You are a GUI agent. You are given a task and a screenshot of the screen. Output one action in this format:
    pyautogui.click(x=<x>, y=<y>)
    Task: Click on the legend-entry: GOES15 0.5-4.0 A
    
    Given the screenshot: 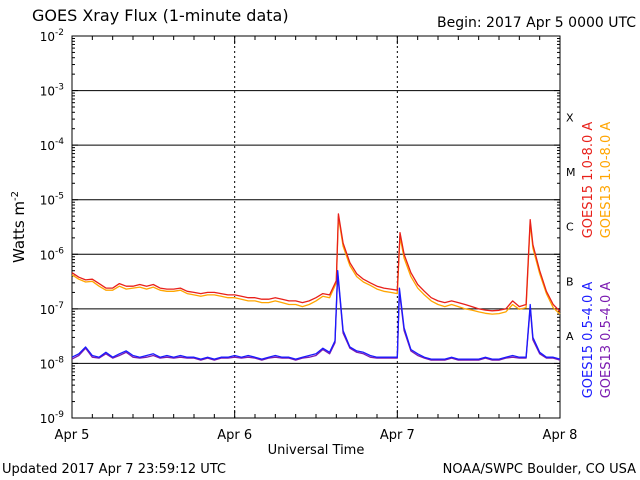 What is the action you would take?
    pyautogui.click(x=588, y=340)
    